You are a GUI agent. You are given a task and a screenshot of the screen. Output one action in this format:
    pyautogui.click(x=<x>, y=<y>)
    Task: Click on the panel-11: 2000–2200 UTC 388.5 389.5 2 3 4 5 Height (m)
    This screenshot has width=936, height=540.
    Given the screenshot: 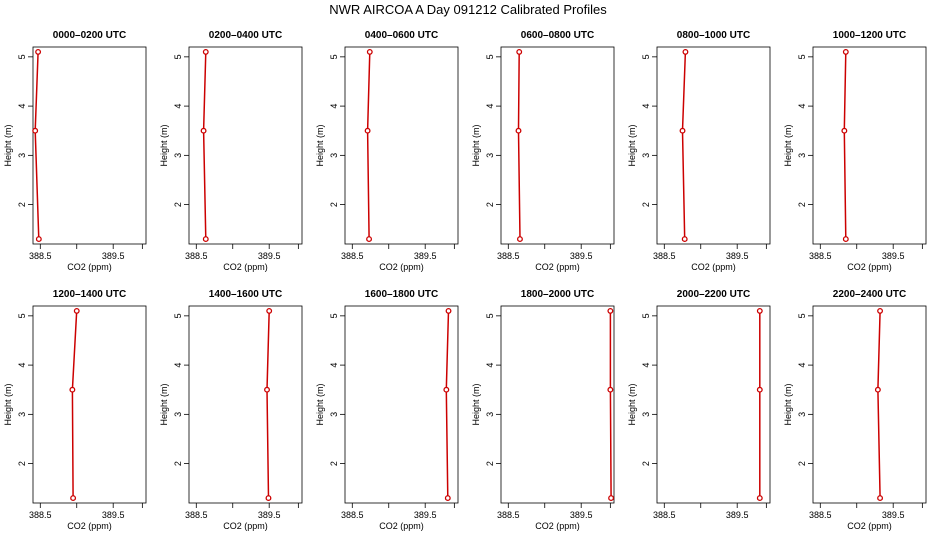 What is the action you would take?
    pyautogui.click(x=699, y=404)
    